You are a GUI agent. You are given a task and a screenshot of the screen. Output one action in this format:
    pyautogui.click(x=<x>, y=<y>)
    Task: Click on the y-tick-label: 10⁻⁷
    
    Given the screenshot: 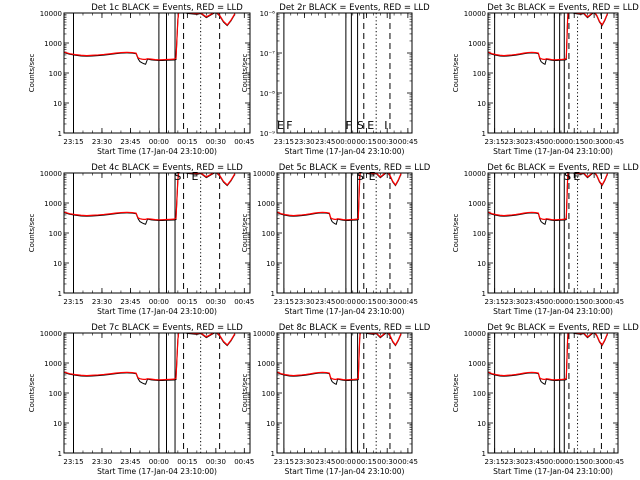 What is the action you would take?
    pyautogui.click(x=268, y=54)
    